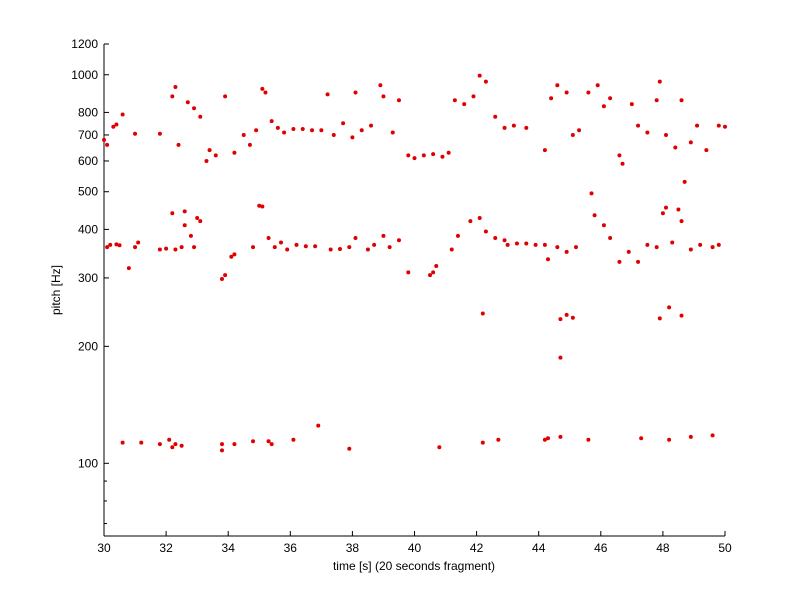 This screenshot has height=605, width=800. Describe the element at coordinates (166, 548) in the screenshot. I see `x-tick-label: 32` at that location.